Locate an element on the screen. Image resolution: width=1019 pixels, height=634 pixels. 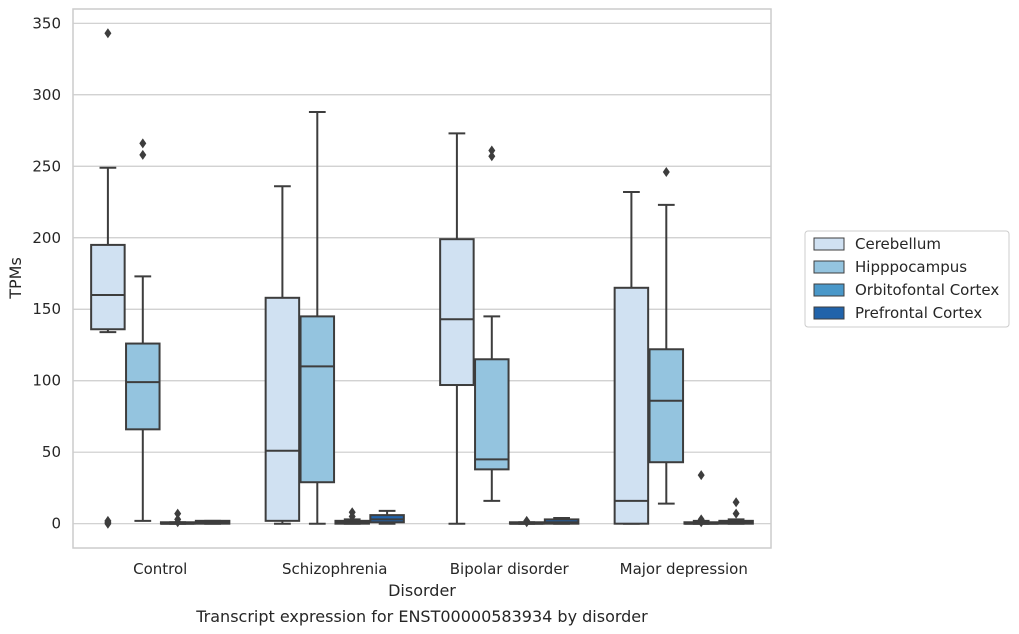
legend-label: Prefrontal Cortex is located at coordinates (918, 313).